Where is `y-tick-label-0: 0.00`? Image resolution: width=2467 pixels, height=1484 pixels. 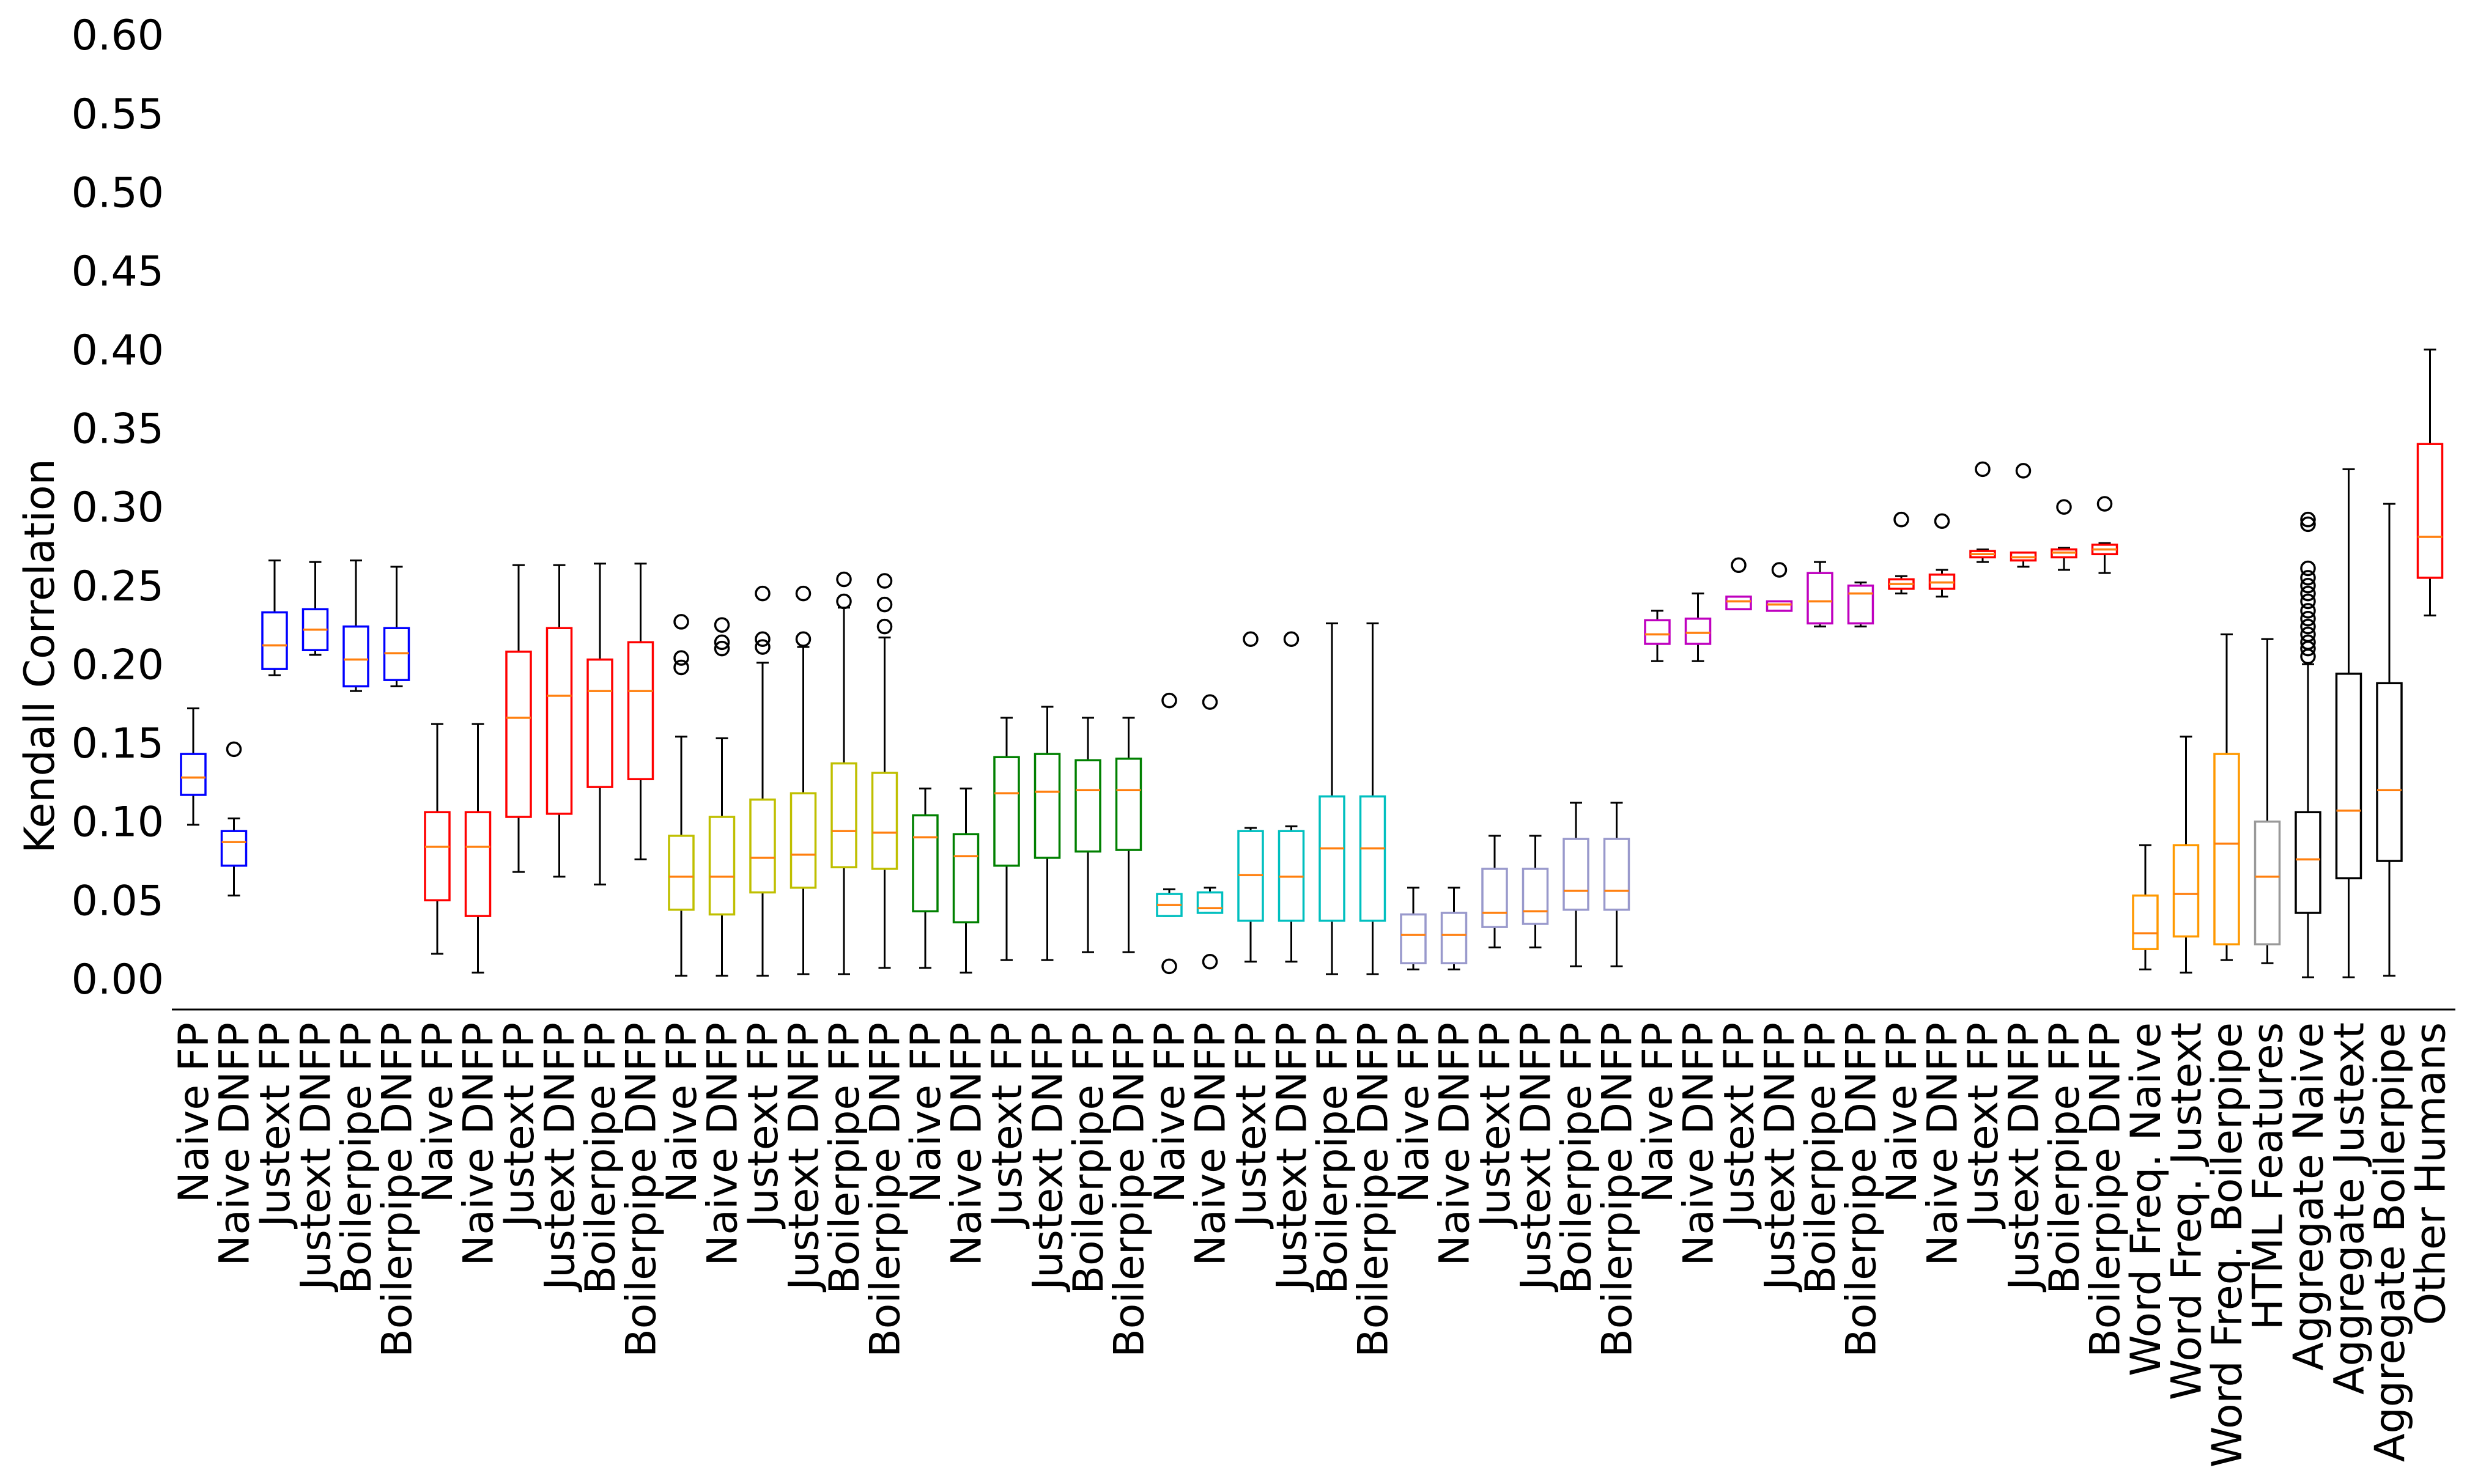 y-tick-label-0: 0.00 is located at coordinates (118, 980).